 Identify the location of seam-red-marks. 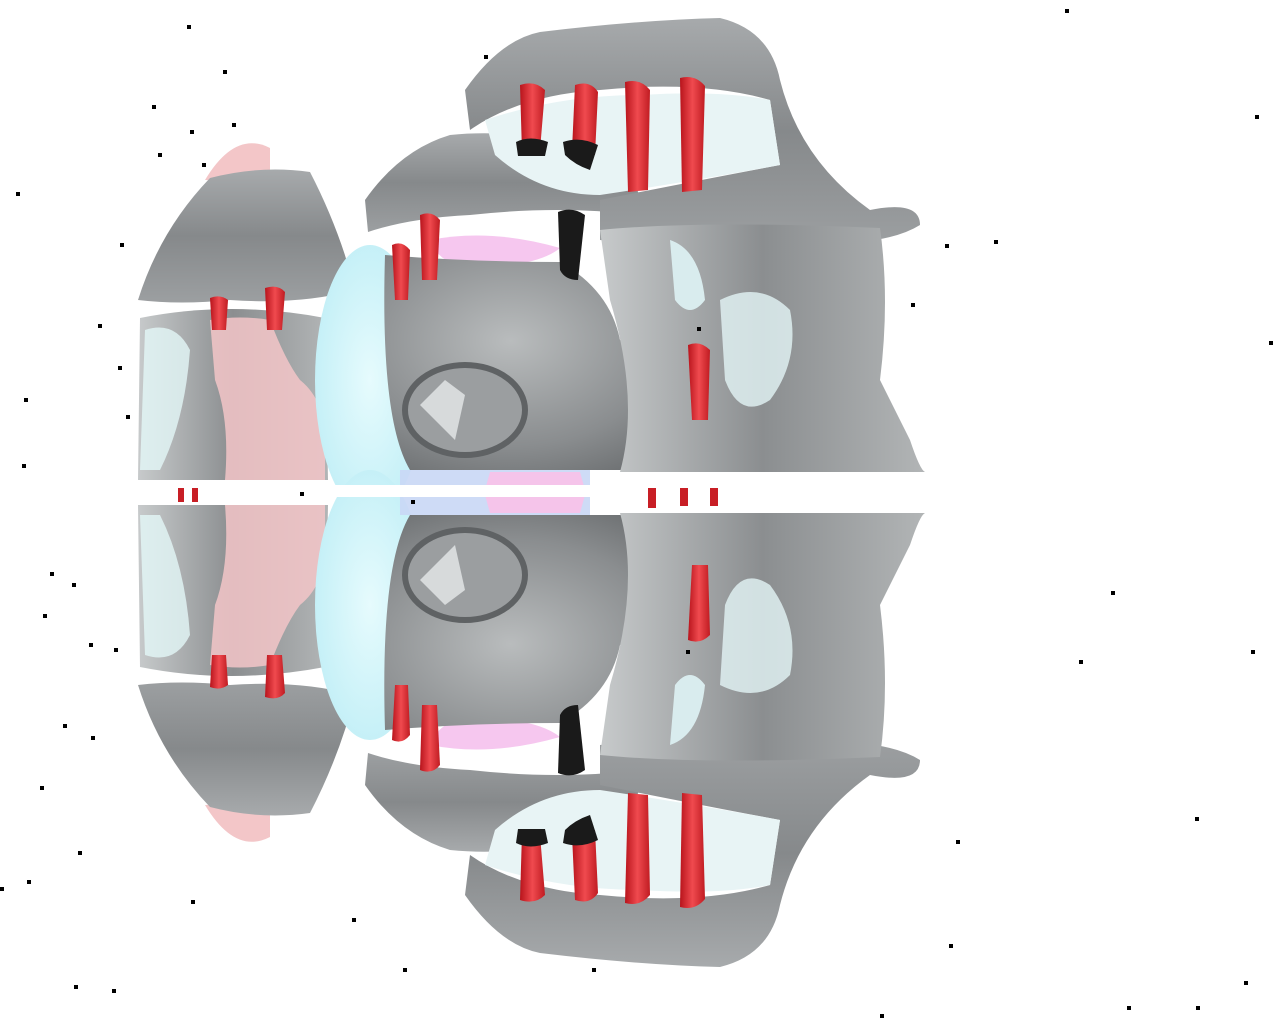
(448, 498).